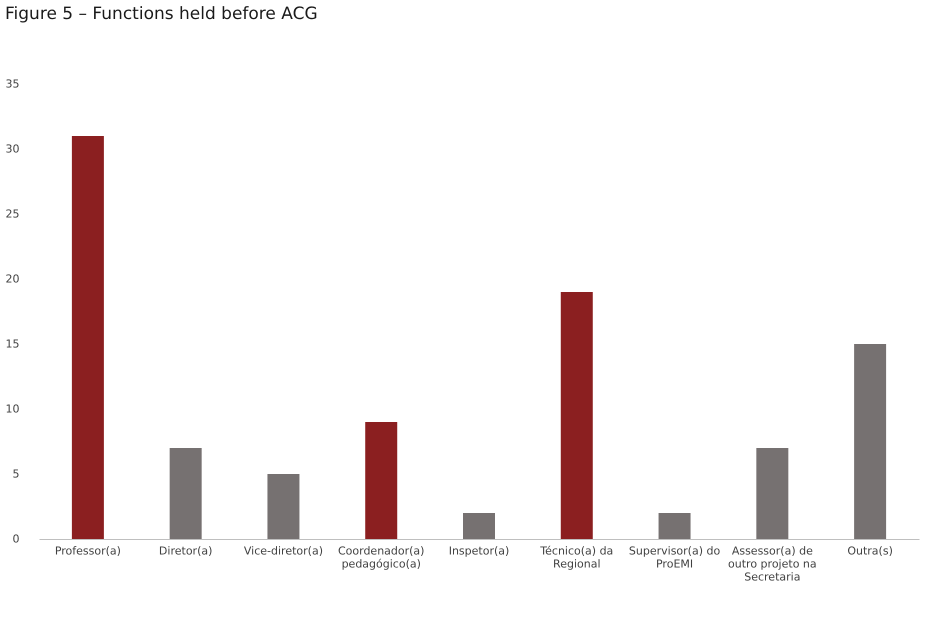  I want to click on x-tick-label: Diretor(a), so click(185, 551).